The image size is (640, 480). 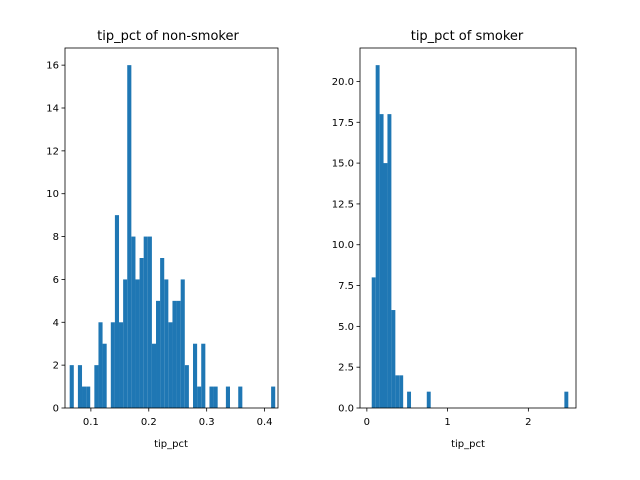 What do you see at coordinates (346, 368) in the screenshot?
I see `y-tick-label: 2.5` at bounding box center [346, 368].